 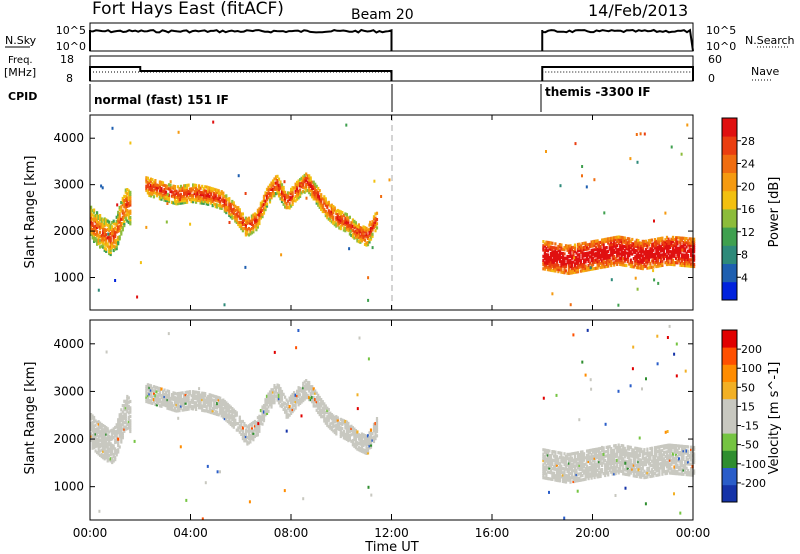 I want to click on date-title: 14/Feb/2013, so click(x=638, y=10).